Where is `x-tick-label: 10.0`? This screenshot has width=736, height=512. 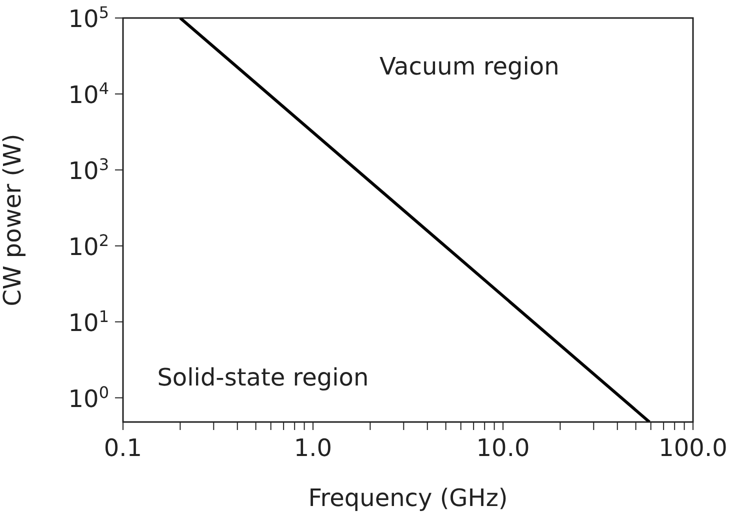 x-tick-label: 10.0 is located at coordinates (503, 448).